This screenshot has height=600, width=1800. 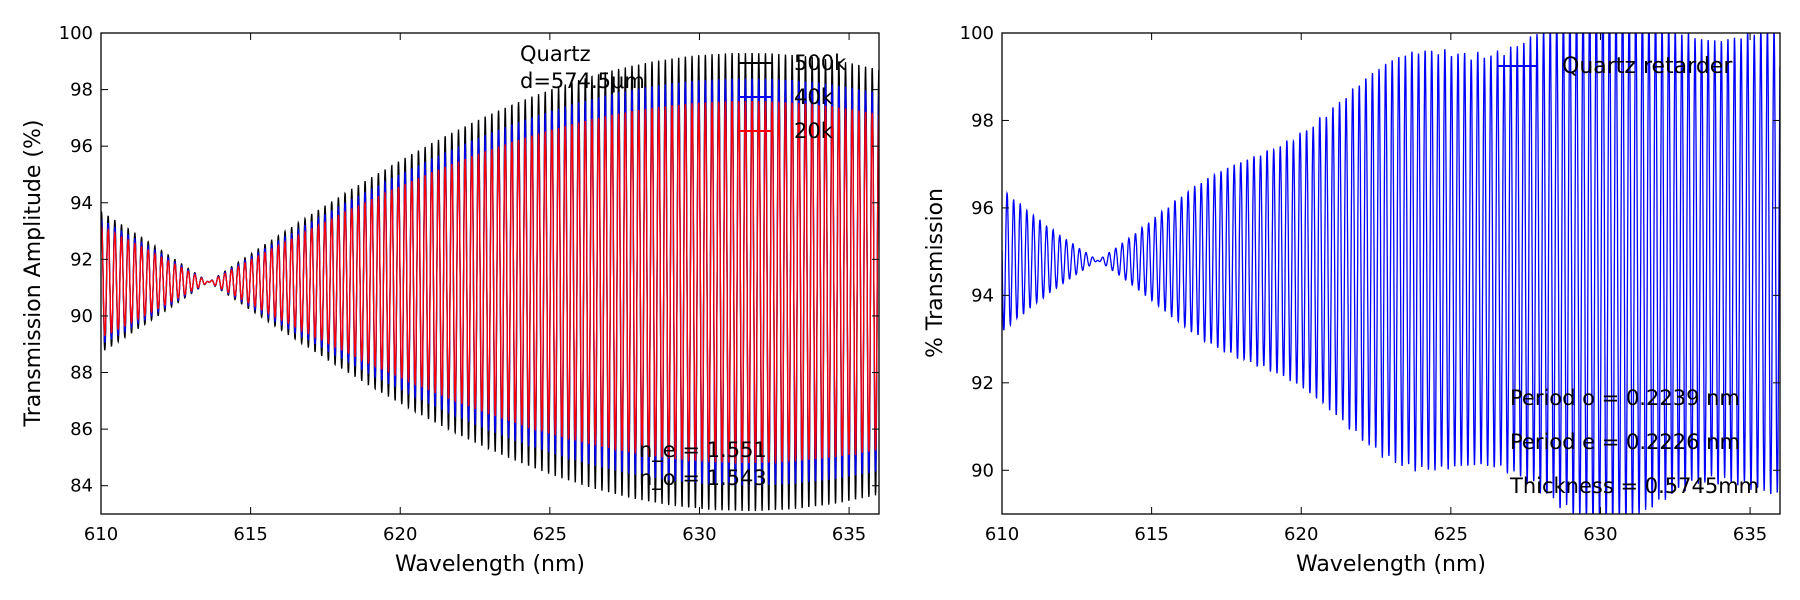 I want to click on annotation-no: n_o = 1.543, so click(x=703, y=478).